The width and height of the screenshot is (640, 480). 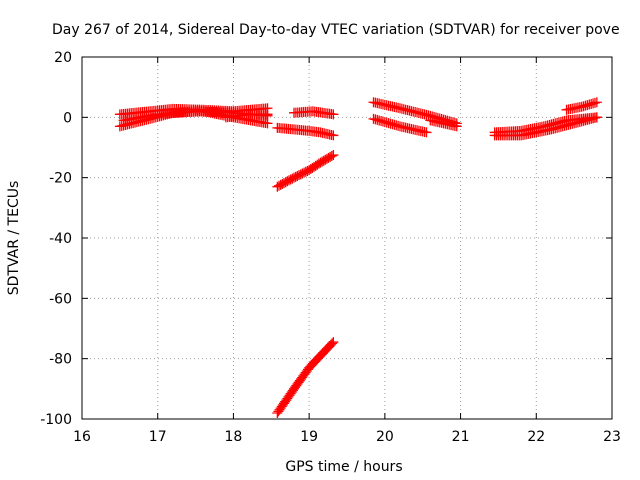 What do you see at coordinates (60, 360) in the screenshot?
I see `y-tick-label: -80` at bounding box center [60, 360].